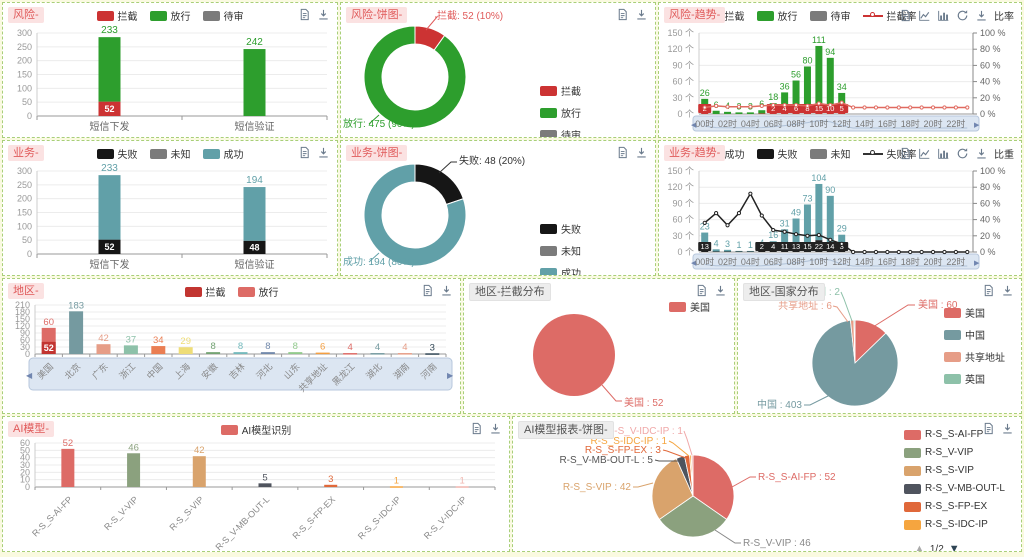 The height and width of the screenshot is (557, 1024). Describe the element at coordinates (498, 208) in the screenshot. I see `biz-donut-chart: 失败: 48 (20%) 成功: 194 (80%)` at that location.